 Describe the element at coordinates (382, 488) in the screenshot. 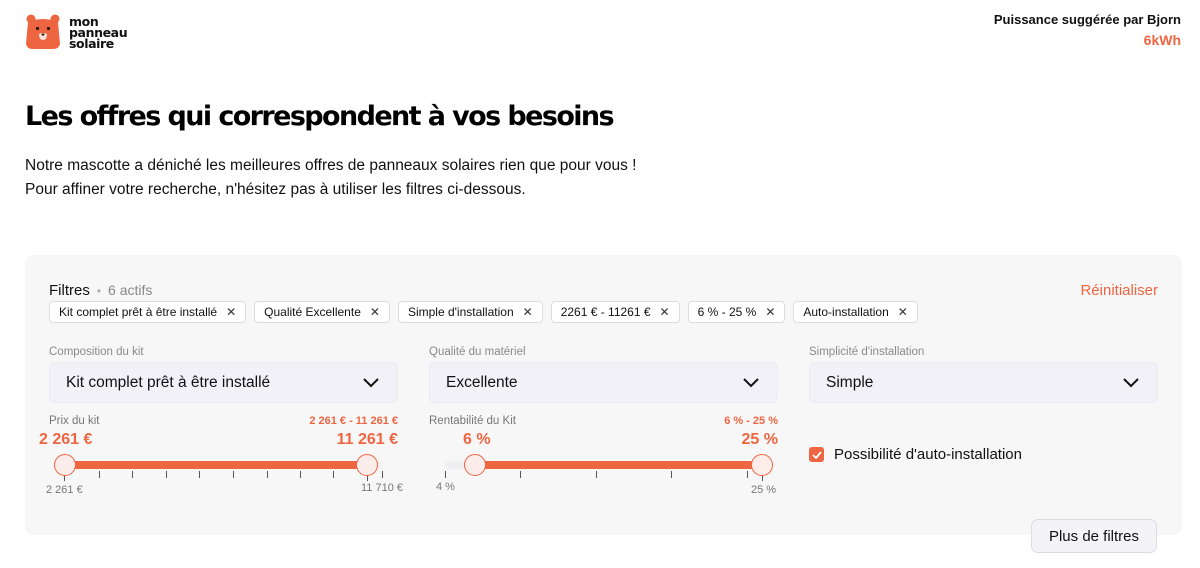

I see `price-scale-max: 11 710 €` at that location.